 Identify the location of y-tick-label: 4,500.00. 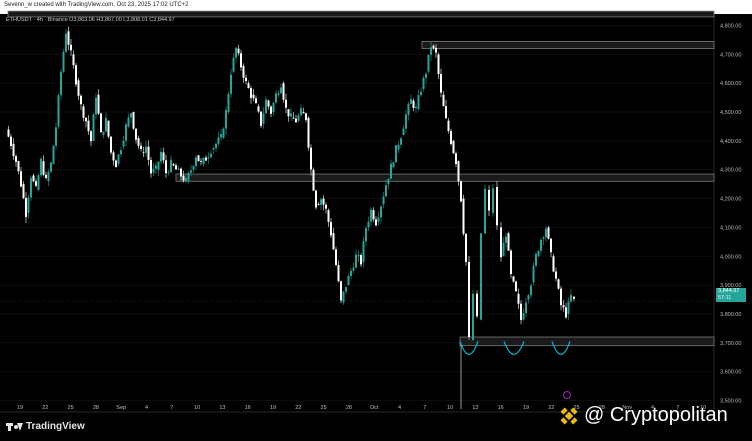
(730, 113).